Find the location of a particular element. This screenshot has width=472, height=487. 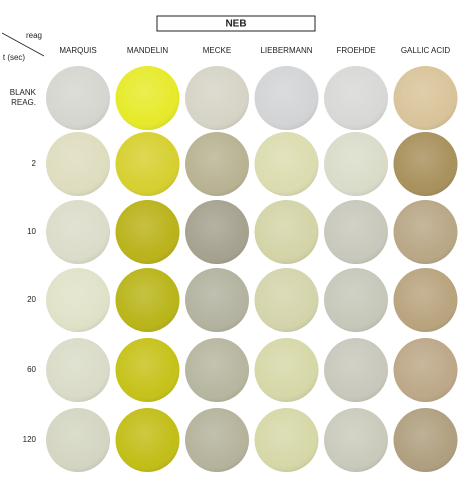

column-header: MECKE is located at coordinates (217, 50).